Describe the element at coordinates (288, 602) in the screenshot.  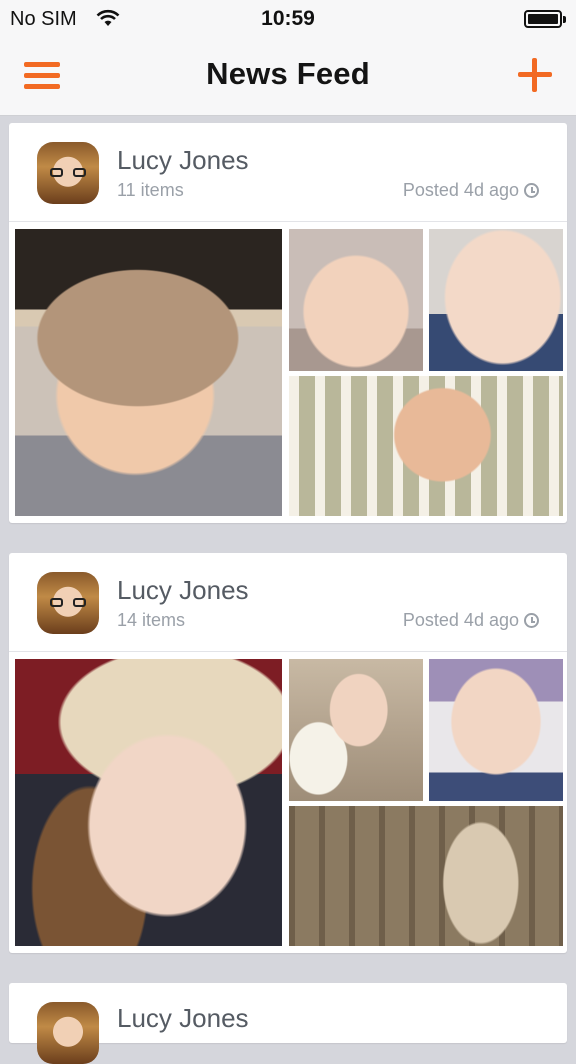
I see `feed-card-header: Lucy Jones 14 items Posted 4d ago` at that location.